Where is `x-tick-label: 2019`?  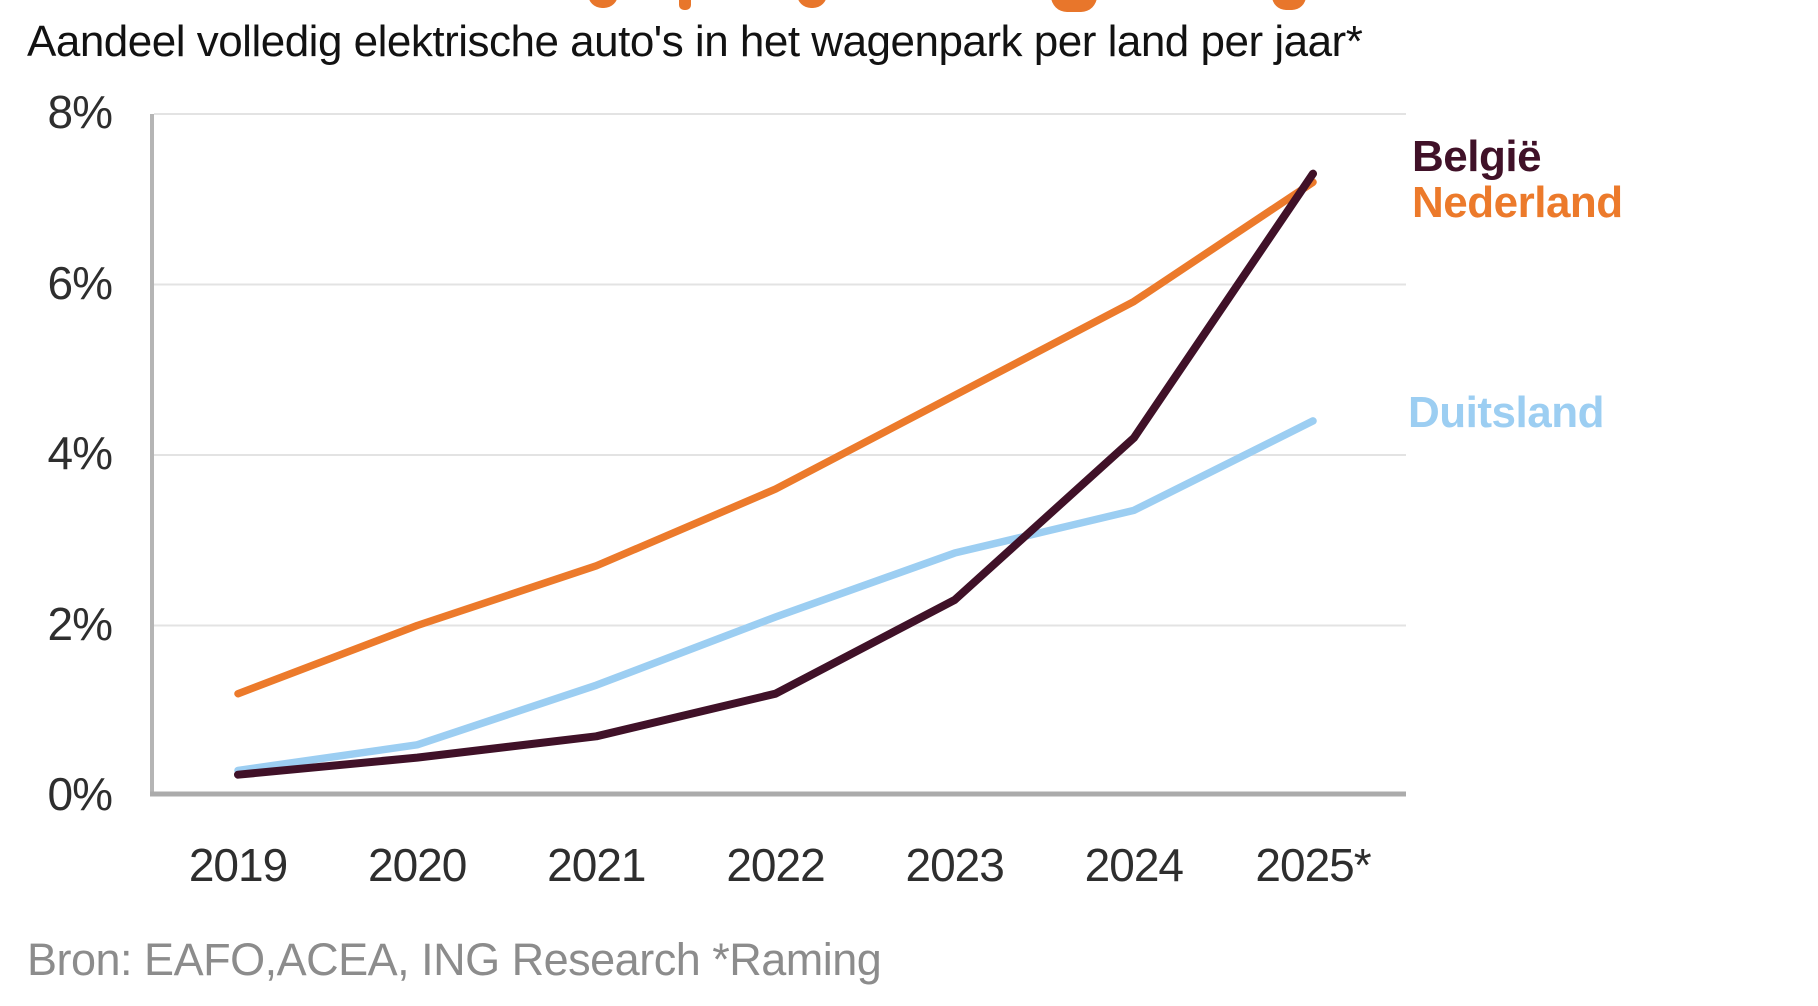
x-tick-label: 2019 is located at coordinates (238, 865).